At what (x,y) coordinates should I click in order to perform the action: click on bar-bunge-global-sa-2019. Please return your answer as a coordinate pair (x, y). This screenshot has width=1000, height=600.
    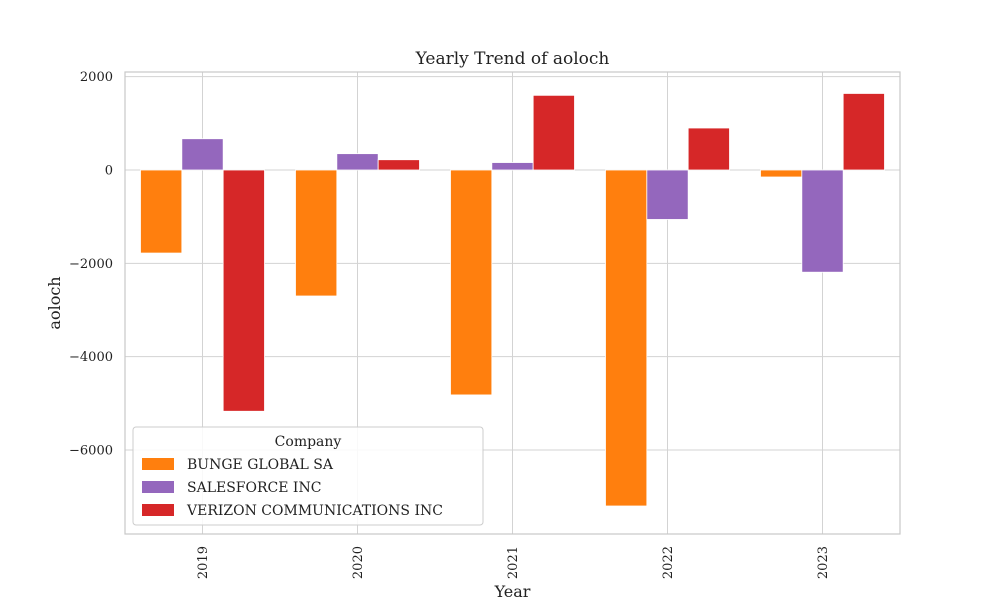
    Looking at the image, I should click on (161, 211).